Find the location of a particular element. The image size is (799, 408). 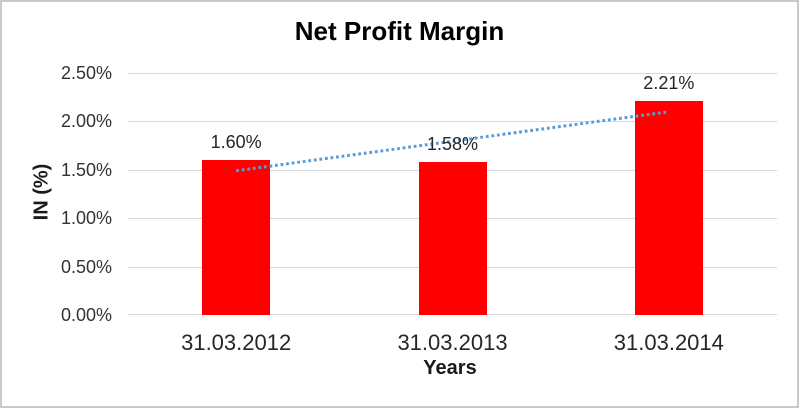

y-tick-label-1-00: 1.00% is located at coordinates (86, 218).